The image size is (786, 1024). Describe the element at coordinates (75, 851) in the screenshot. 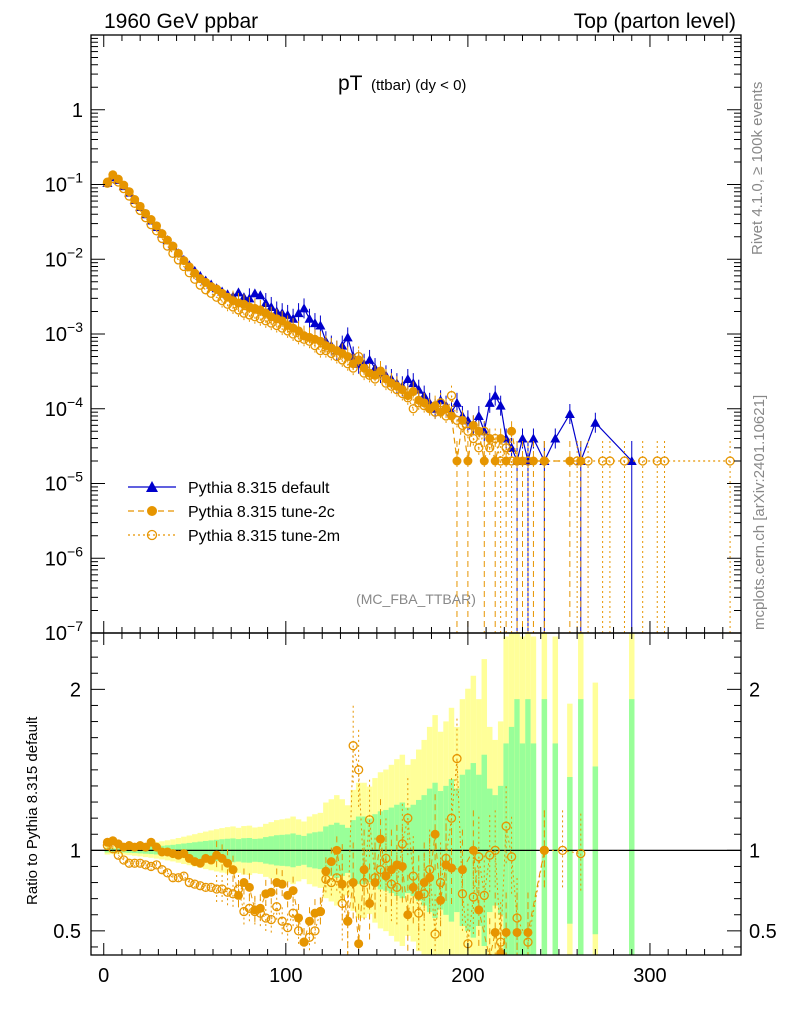

I see `ratio-y-tick-label: 1` at that location.